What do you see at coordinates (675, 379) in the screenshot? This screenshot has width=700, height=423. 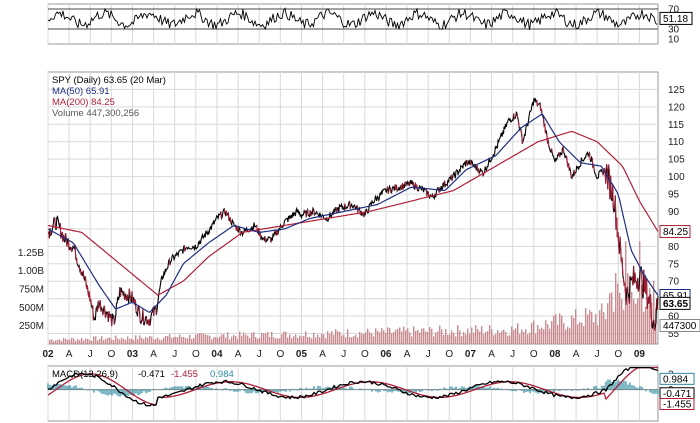 I see `macd-value-box-label: 0.984` at bounding box center [675, 379].